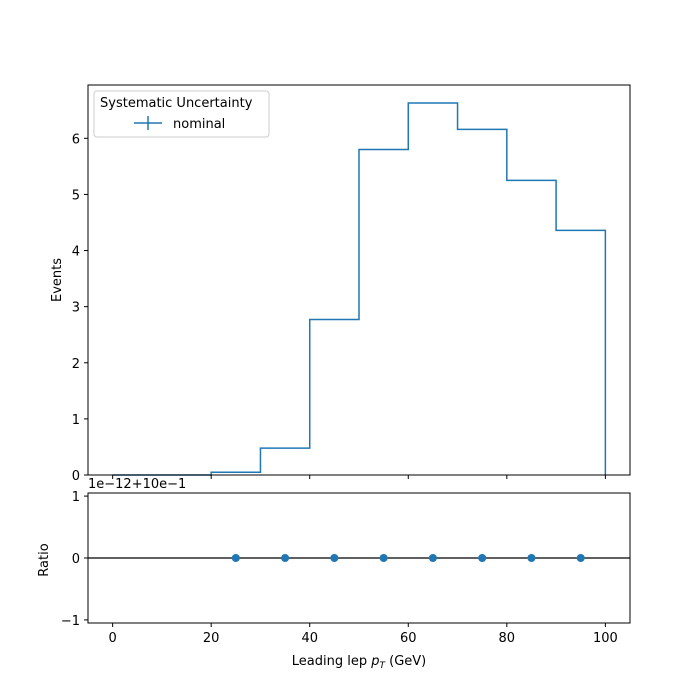  Describe the element at coordinates (76, 195) in the screenshot. I see `main-y-tick-label: 5` at that location.